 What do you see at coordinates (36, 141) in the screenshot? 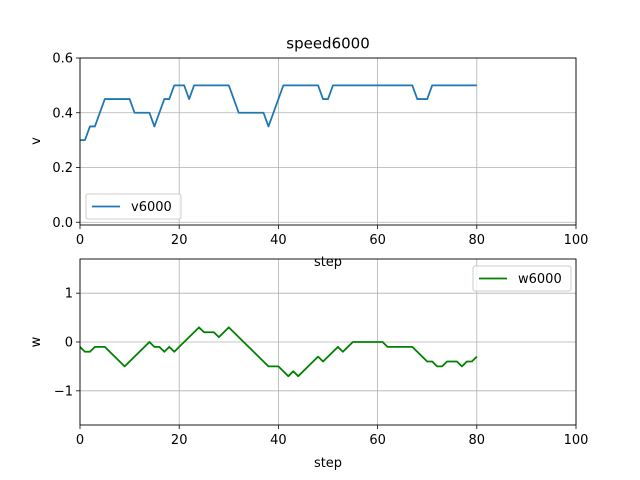
I see `top-y-axis-label: v` at bounding box center [36, 141].